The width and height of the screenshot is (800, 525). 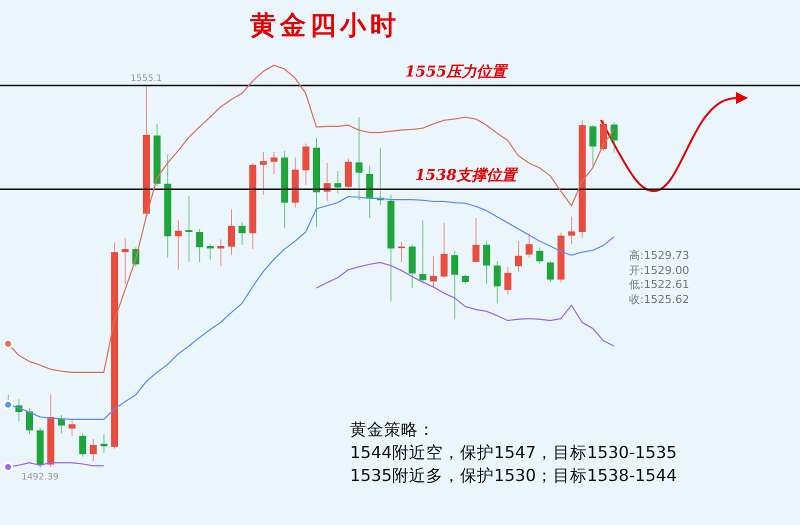 What do you see at coordinates (513, 476) in the screenshot?
I see `annotation: 1535附近多，保护1530；目标1538-1544` at bounding box center [513, 476].